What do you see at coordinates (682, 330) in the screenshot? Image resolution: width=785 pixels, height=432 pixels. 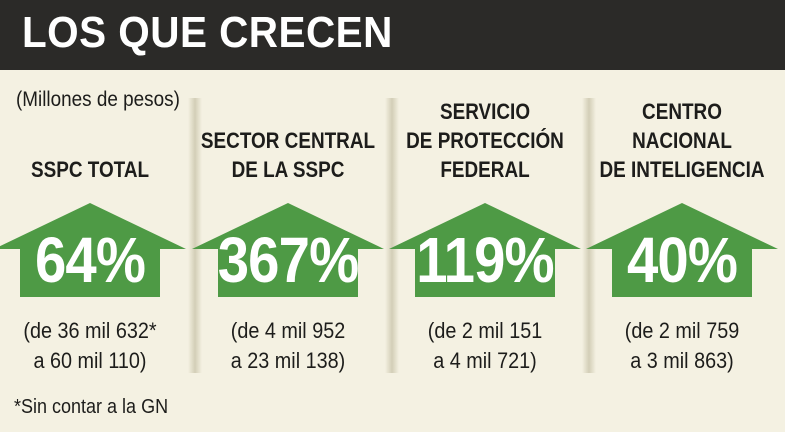 I see `value-range-line: (de 2 mil 759` at bounding box center [682, 330].